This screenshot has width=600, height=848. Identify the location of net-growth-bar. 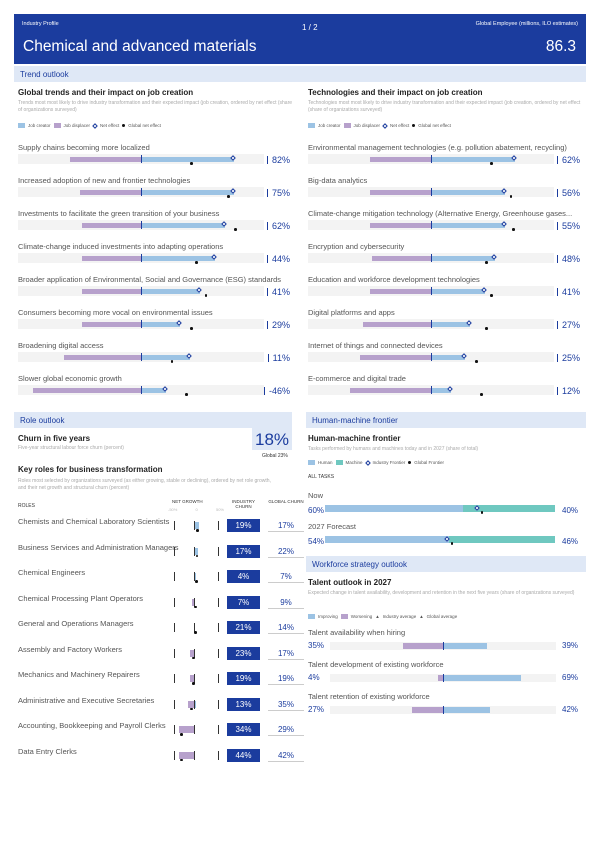
(194, 551).